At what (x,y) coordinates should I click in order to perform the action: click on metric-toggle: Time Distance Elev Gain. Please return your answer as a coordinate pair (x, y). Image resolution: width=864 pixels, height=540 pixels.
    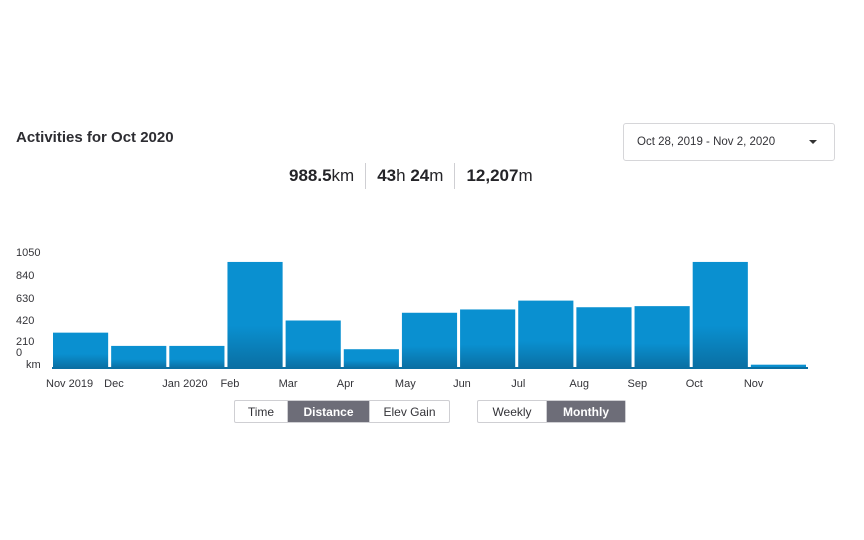
    Looking at the image, I should click on (342, 411).